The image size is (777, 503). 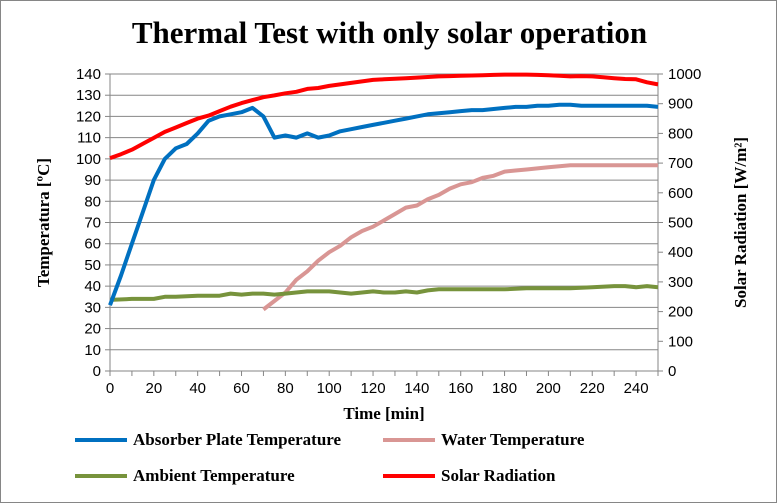 I want to click on legend-item-absorber: Absorber Plate Temperature, so click(x=208, y=440).